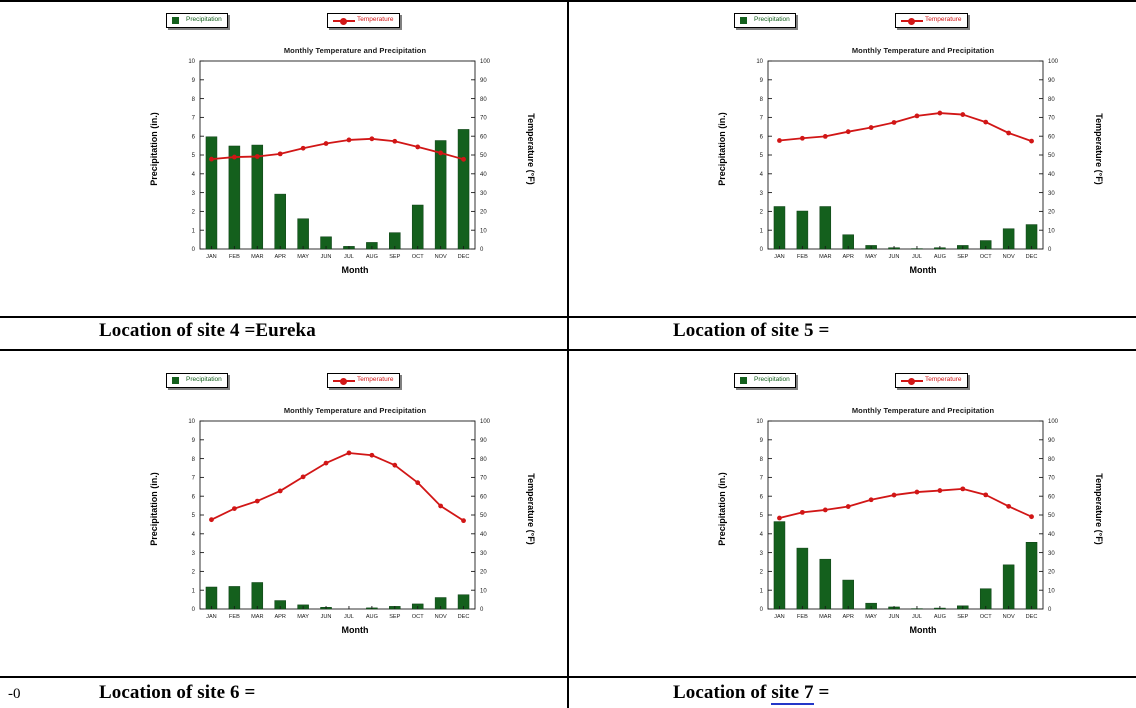  I want to click on x-axis-tick-label: MAR, so click(825, 617).